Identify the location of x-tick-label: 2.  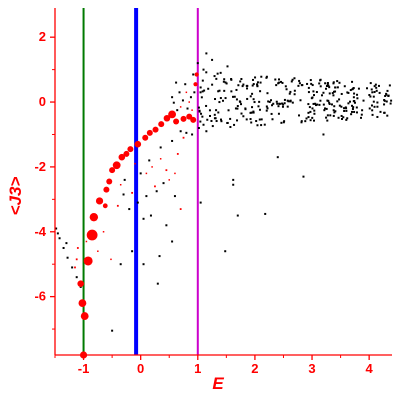
(254, 368).